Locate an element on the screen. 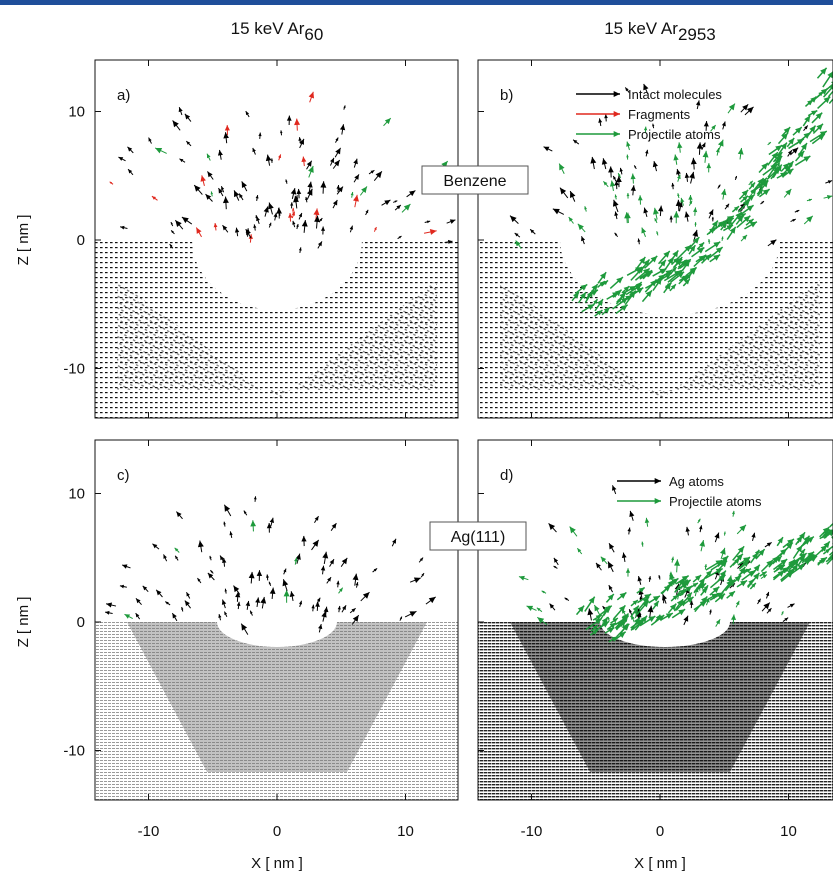  arrow is located at coordinates (829, 559).